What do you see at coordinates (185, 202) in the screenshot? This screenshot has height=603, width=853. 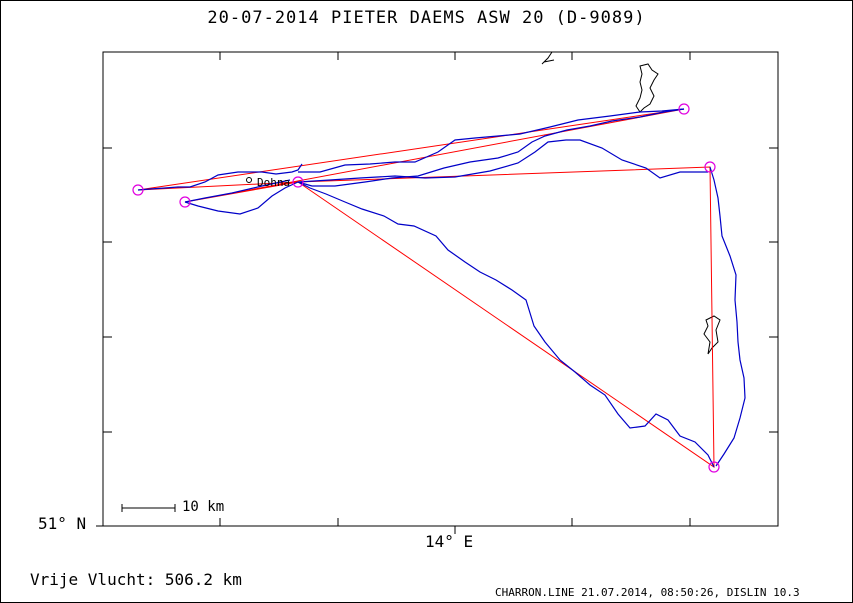 I see `turnpoint-southwest` at bounding box center [185, 202].